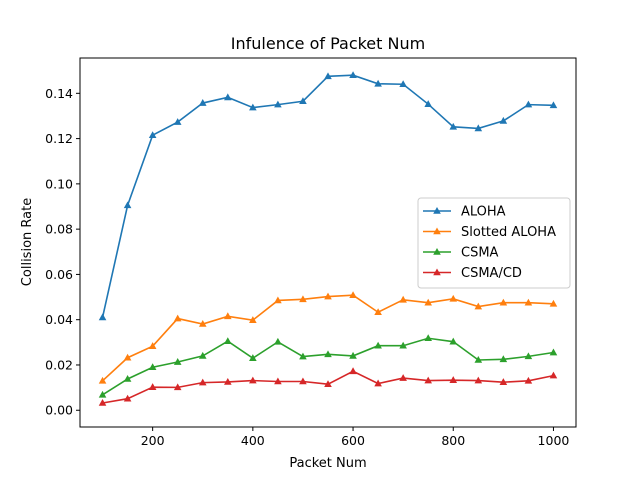  I want to click on legend-item: ALOHA, so click(464, 212).